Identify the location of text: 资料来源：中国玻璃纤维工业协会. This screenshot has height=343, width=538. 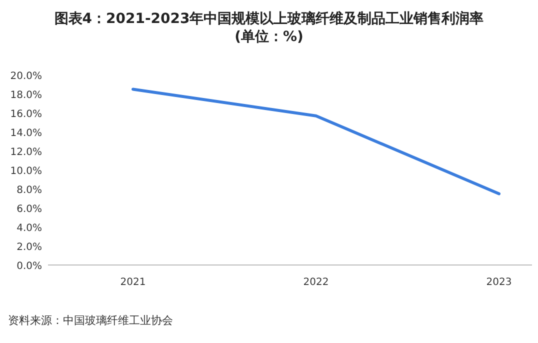
(90, 320).